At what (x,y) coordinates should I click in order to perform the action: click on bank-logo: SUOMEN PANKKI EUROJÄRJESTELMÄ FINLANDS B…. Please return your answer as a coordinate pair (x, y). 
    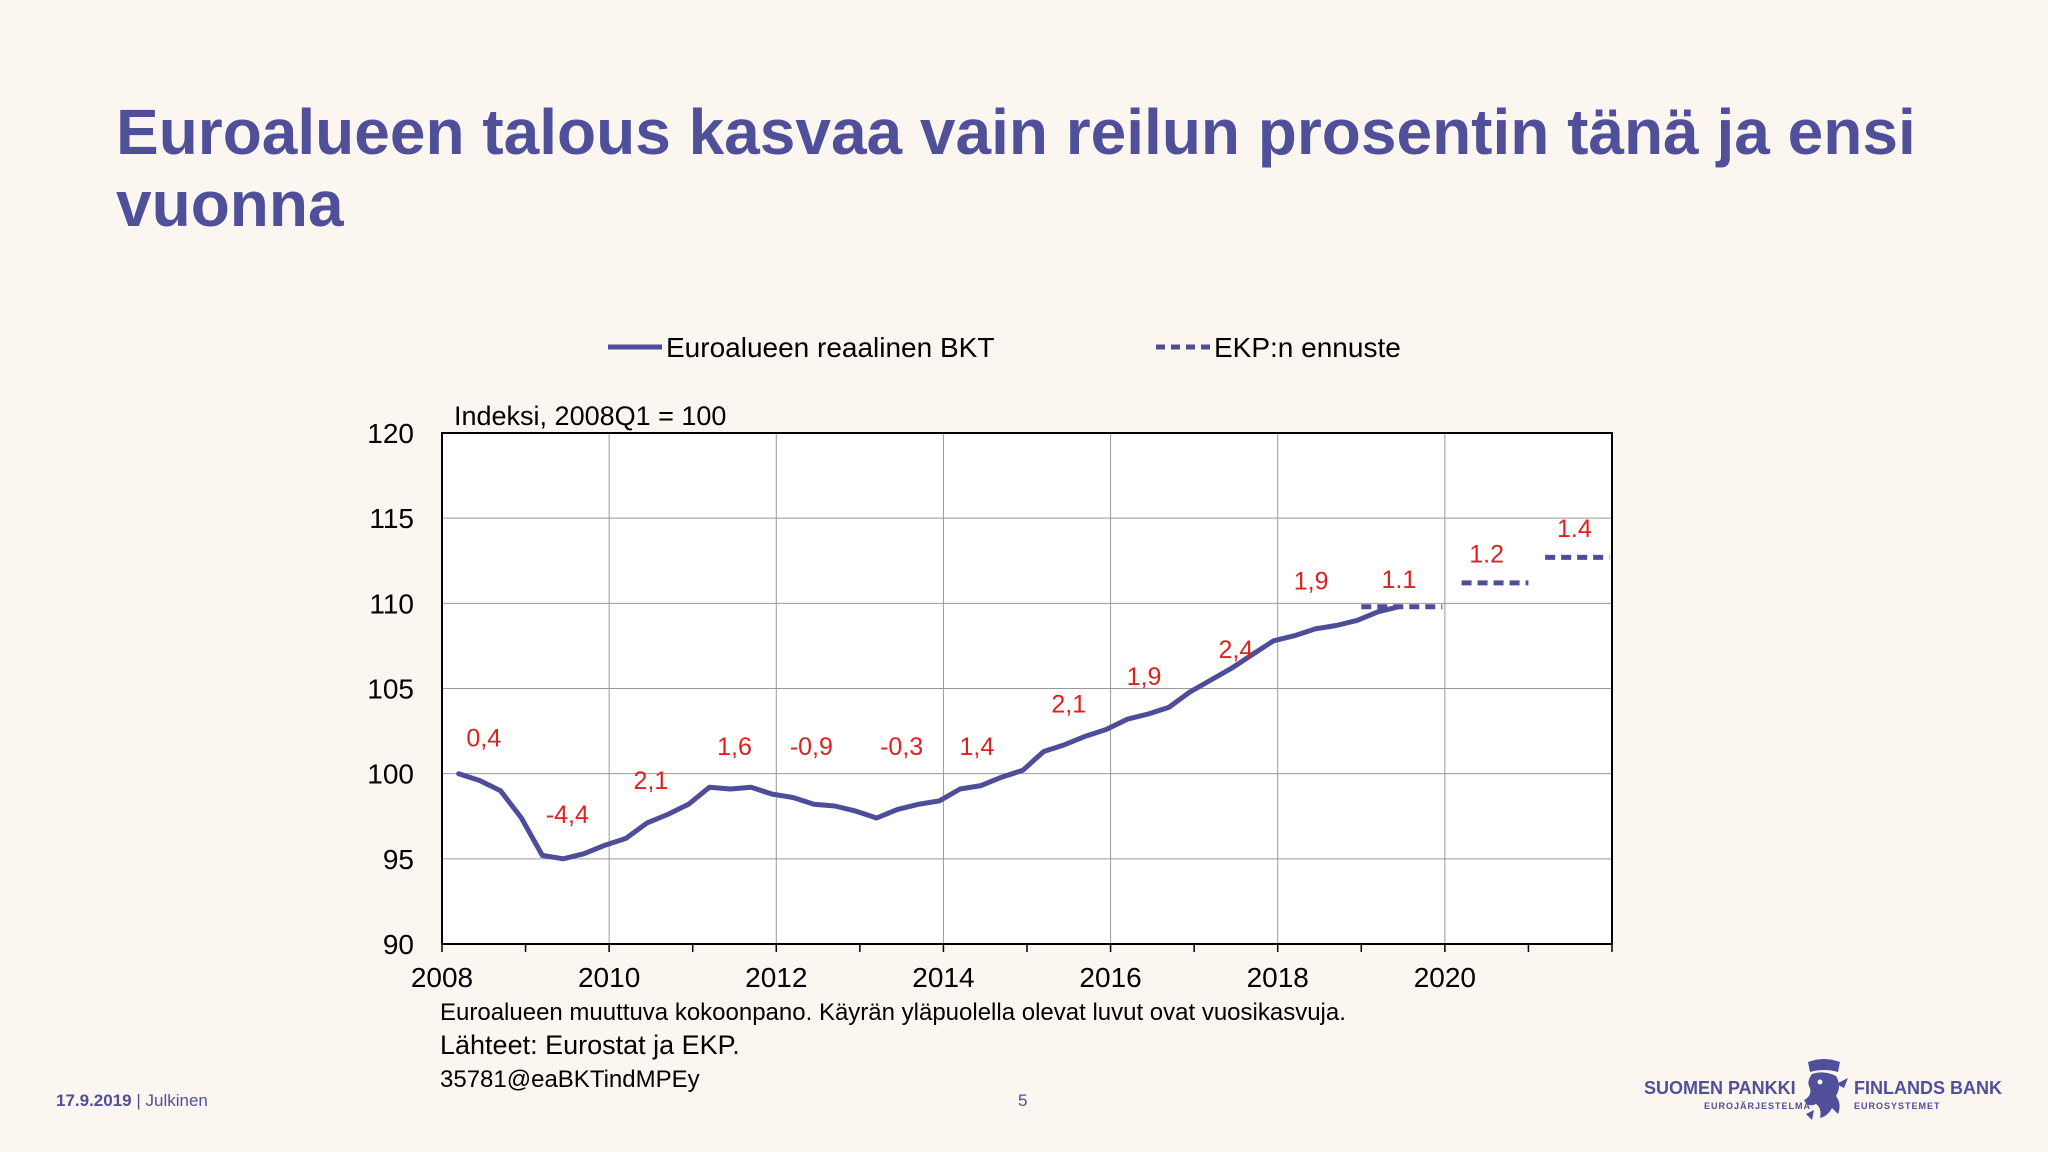
    Looking at the image, I should click on (1825, 1090).